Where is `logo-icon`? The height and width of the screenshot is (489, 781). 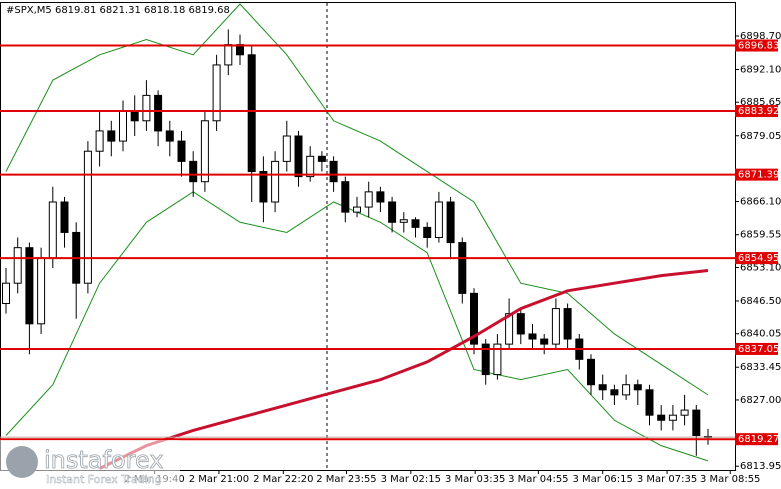
logo-icon is located at coordinates (22, 462).